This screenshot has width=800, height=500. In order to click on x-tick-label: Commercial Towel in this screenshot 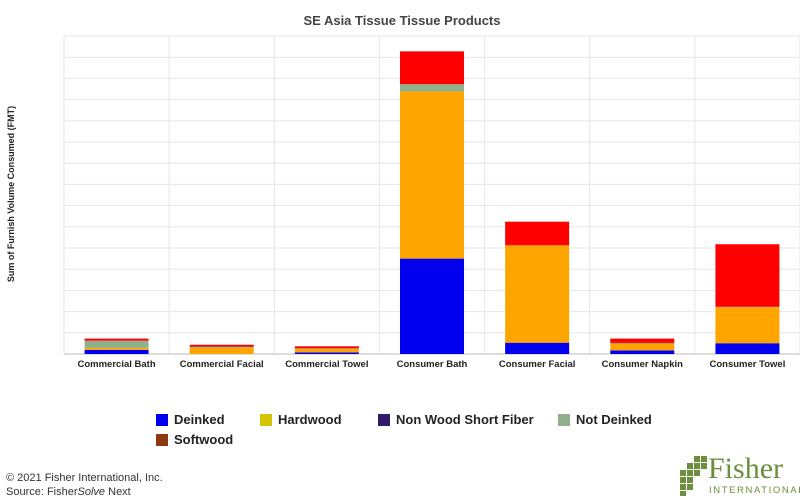, I will do `click(326, 364)`.